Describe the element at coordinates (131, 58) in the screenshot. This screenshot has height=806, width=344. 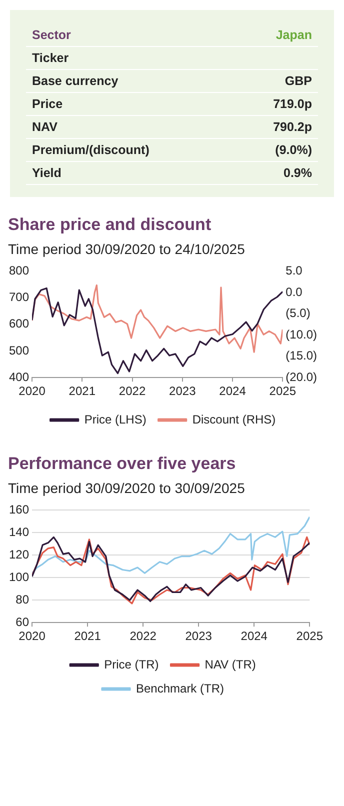
I see `category-label: Ticker` at that location.